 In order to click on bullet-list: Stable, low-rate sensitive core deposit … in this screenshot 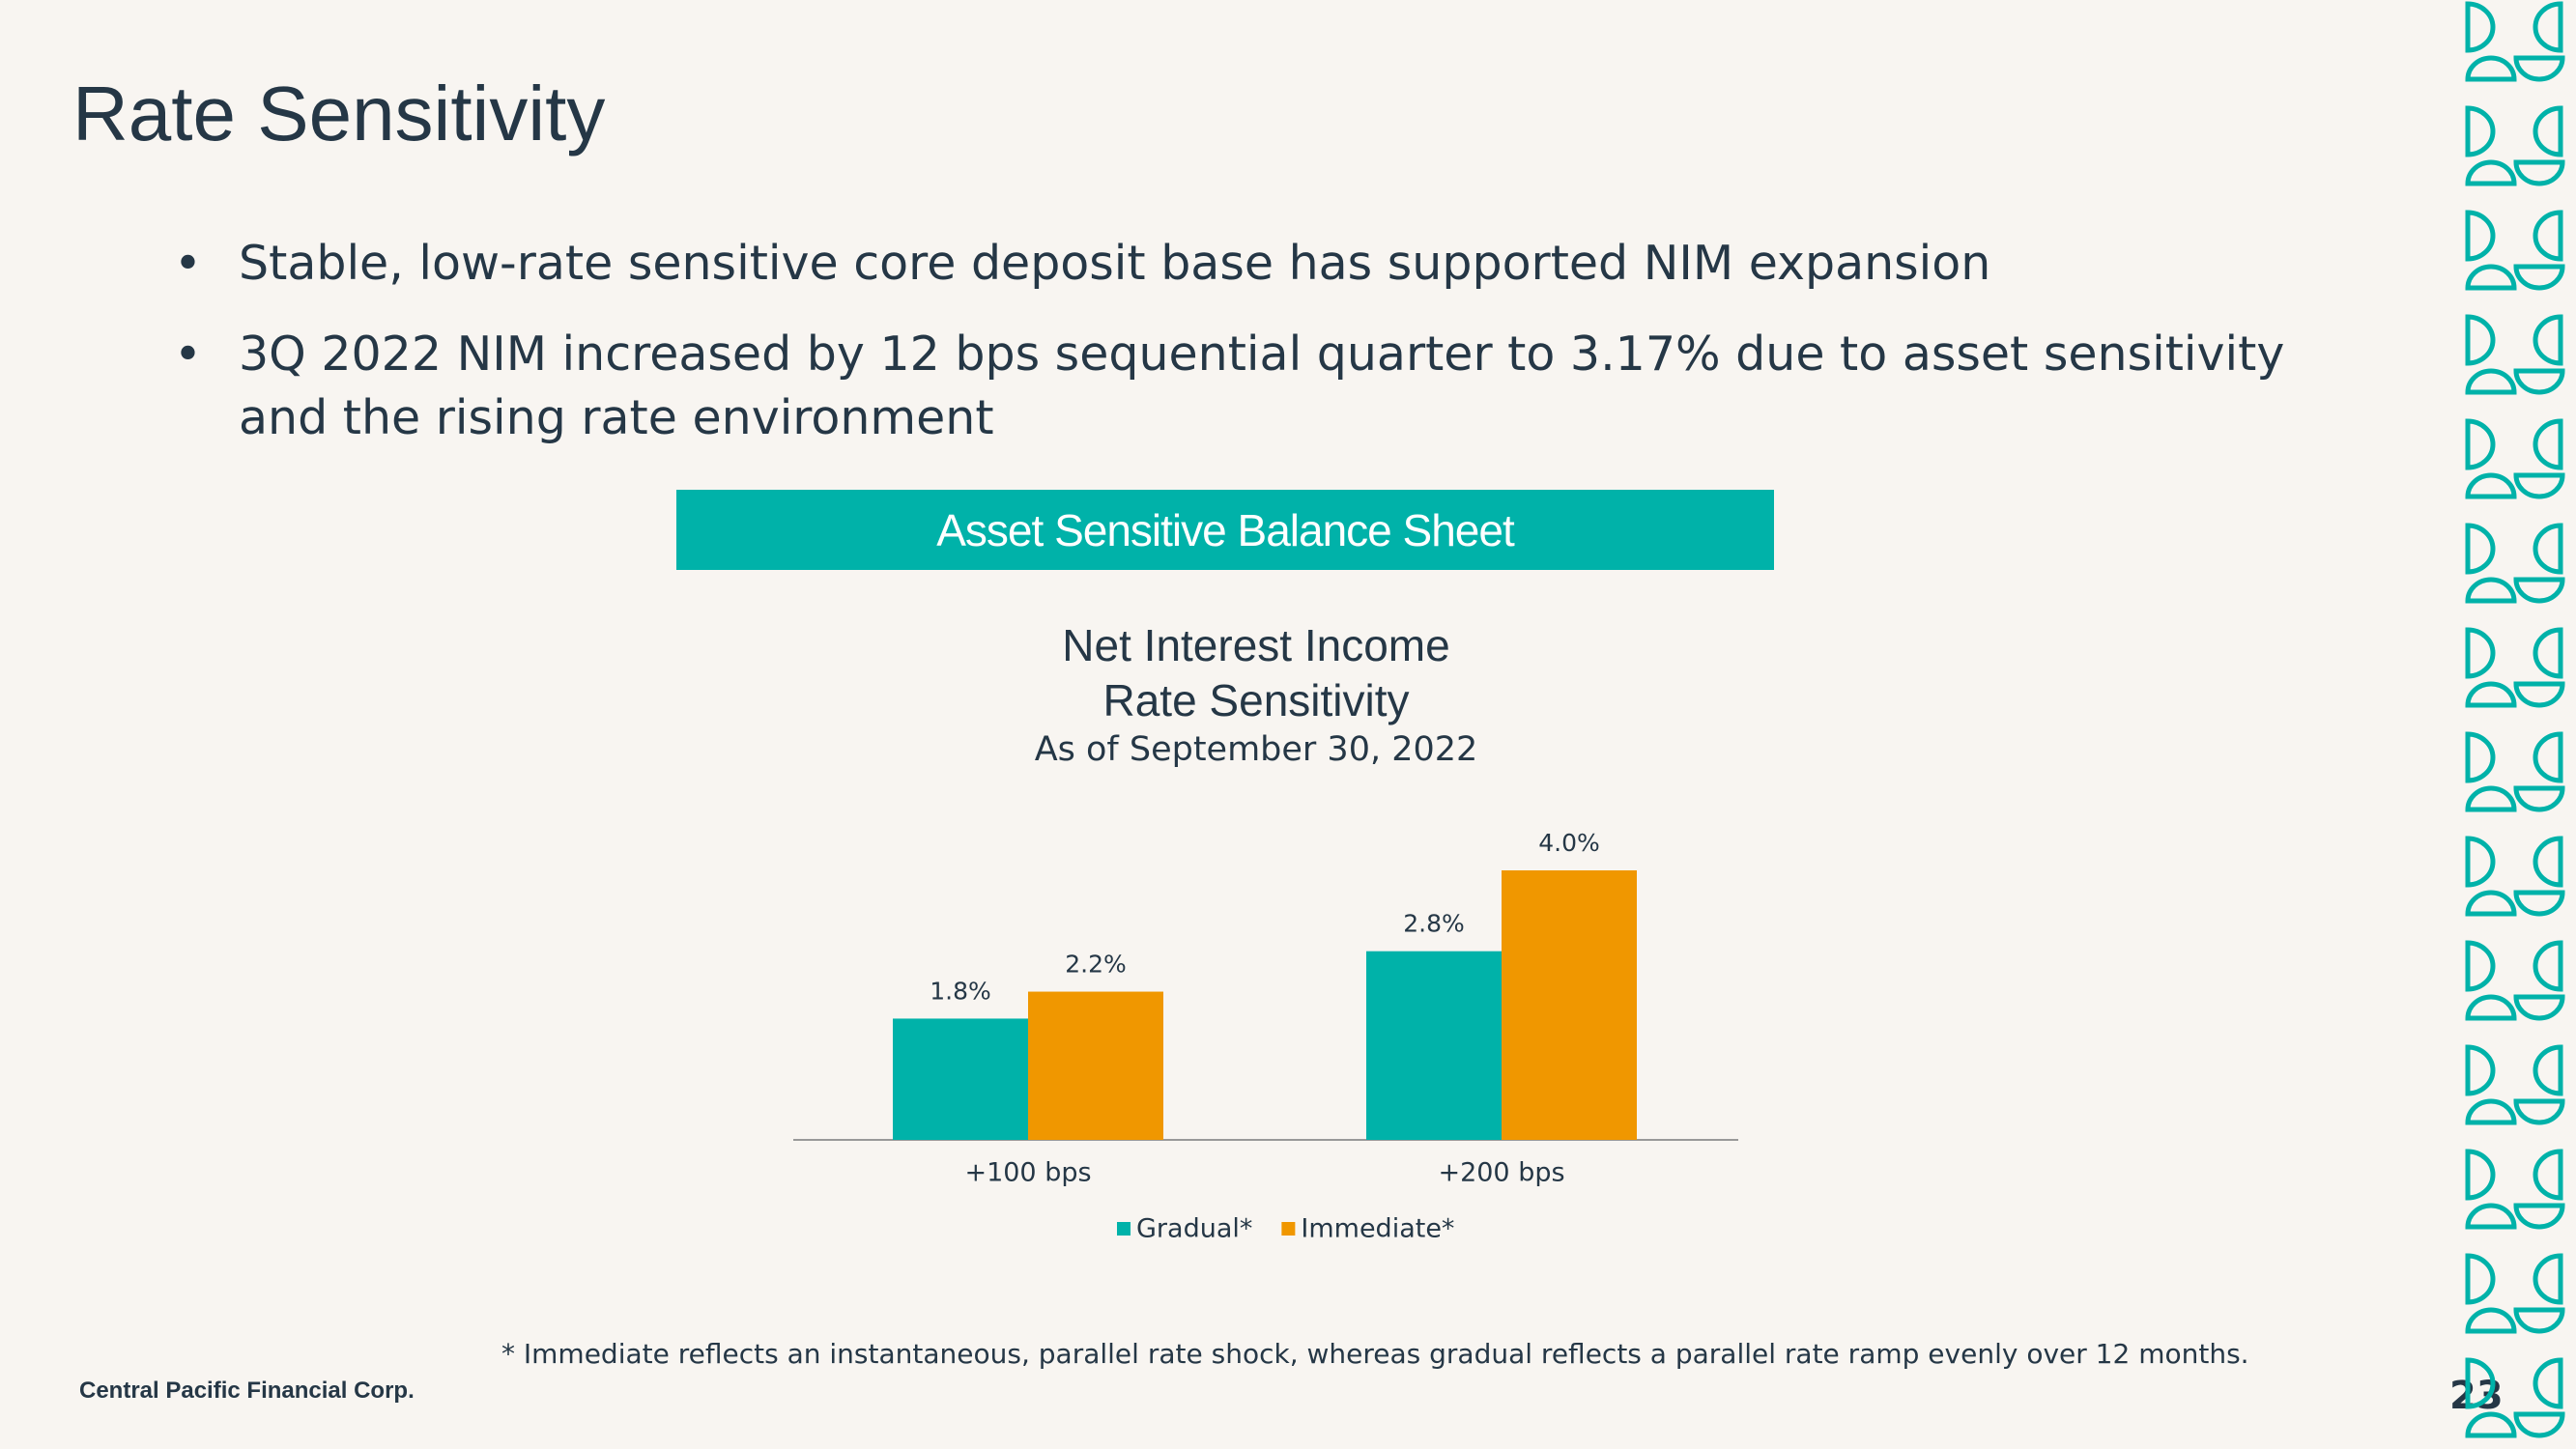, I will do `click(1247, 354)`.